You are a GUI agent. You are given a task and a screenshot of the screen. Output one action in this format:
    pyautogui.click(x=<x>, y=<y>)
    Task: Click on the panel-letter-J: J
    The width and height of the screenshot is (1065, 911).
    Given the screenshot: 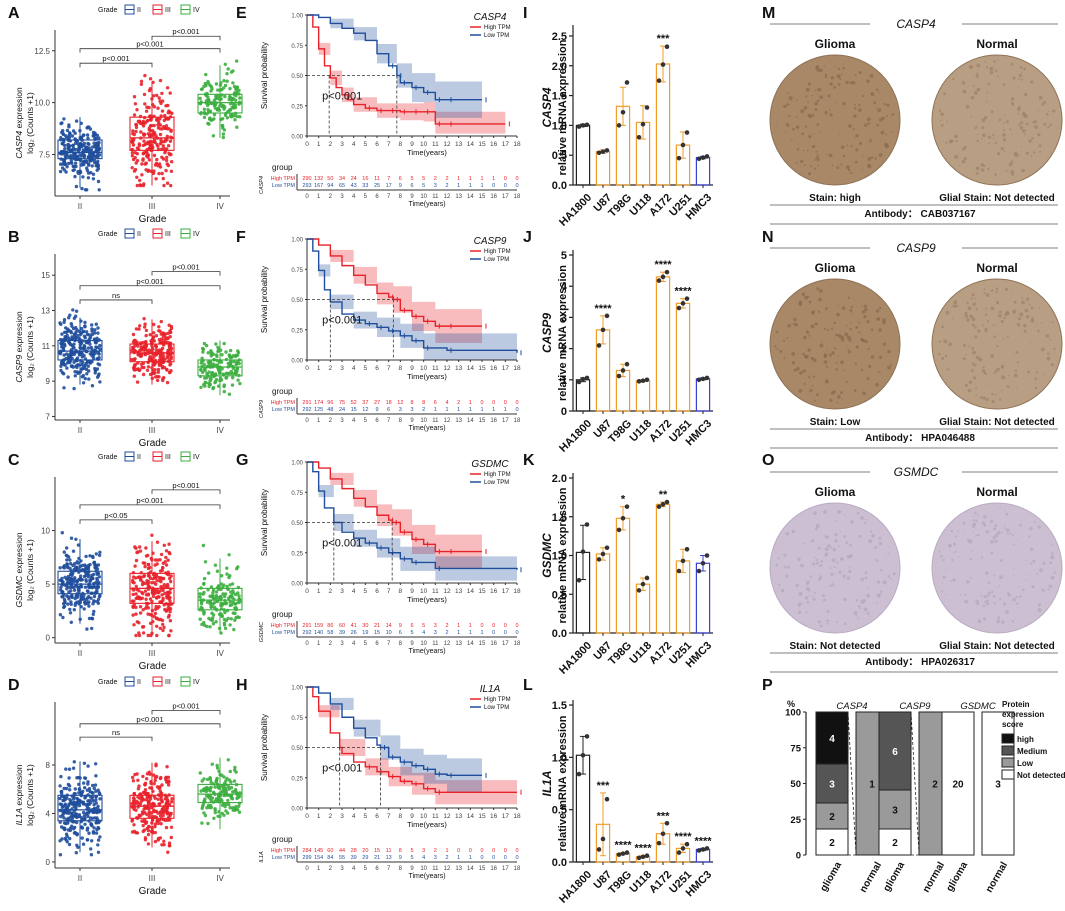 What is the action you would take?
    pyautogui.click(x=527, y=237)
    